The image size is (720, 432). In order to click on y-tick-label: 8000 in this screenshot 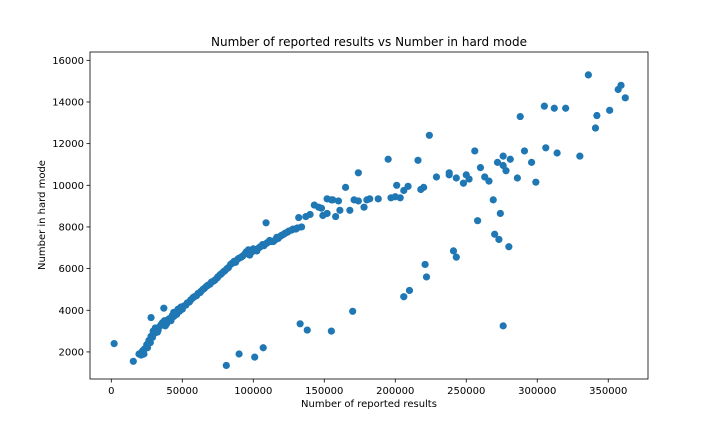, I will do `click(71, 227)`.